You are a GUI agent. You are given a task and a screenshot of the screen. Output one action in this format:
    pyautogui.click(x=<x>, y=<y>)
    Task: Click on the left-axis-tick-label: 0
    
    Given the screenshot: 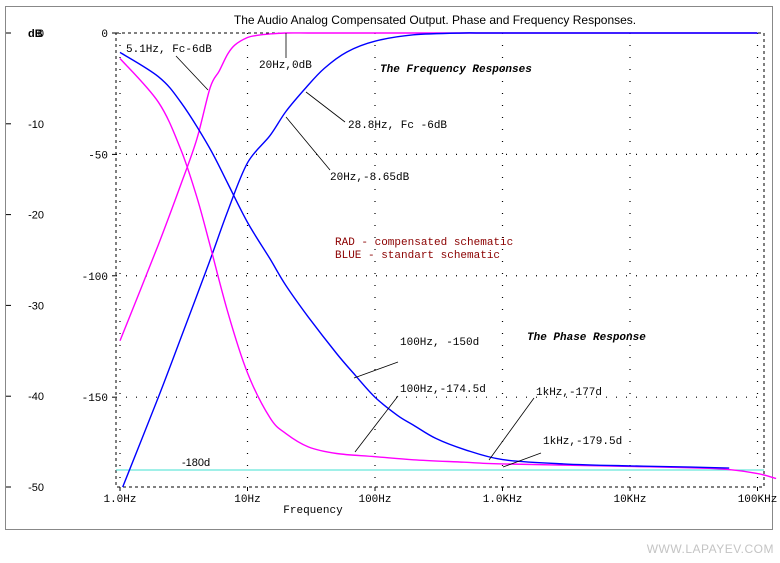 What is the action you would take?
    pyautogui.click(x=41, y=34)
    